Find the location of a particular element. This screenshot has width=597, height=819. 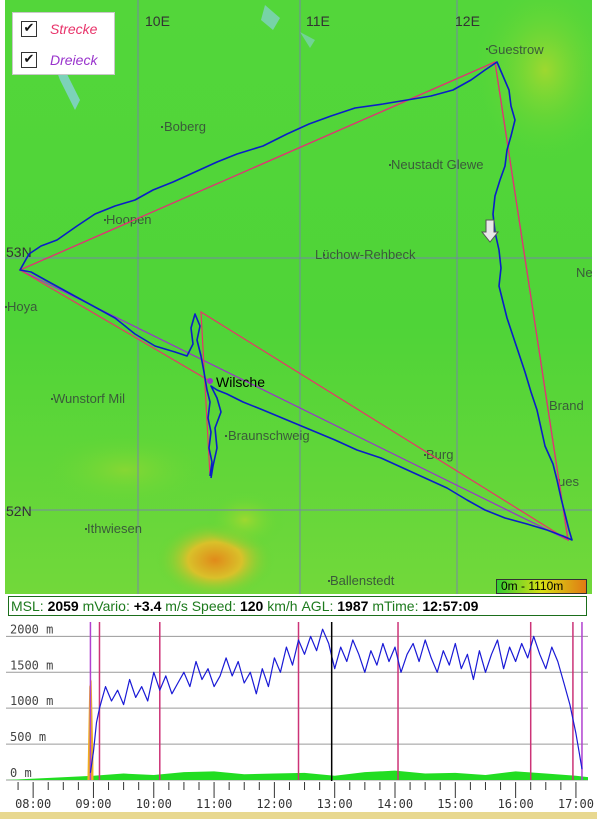

place-label: Guestrow is located at coordinates (516, 49).